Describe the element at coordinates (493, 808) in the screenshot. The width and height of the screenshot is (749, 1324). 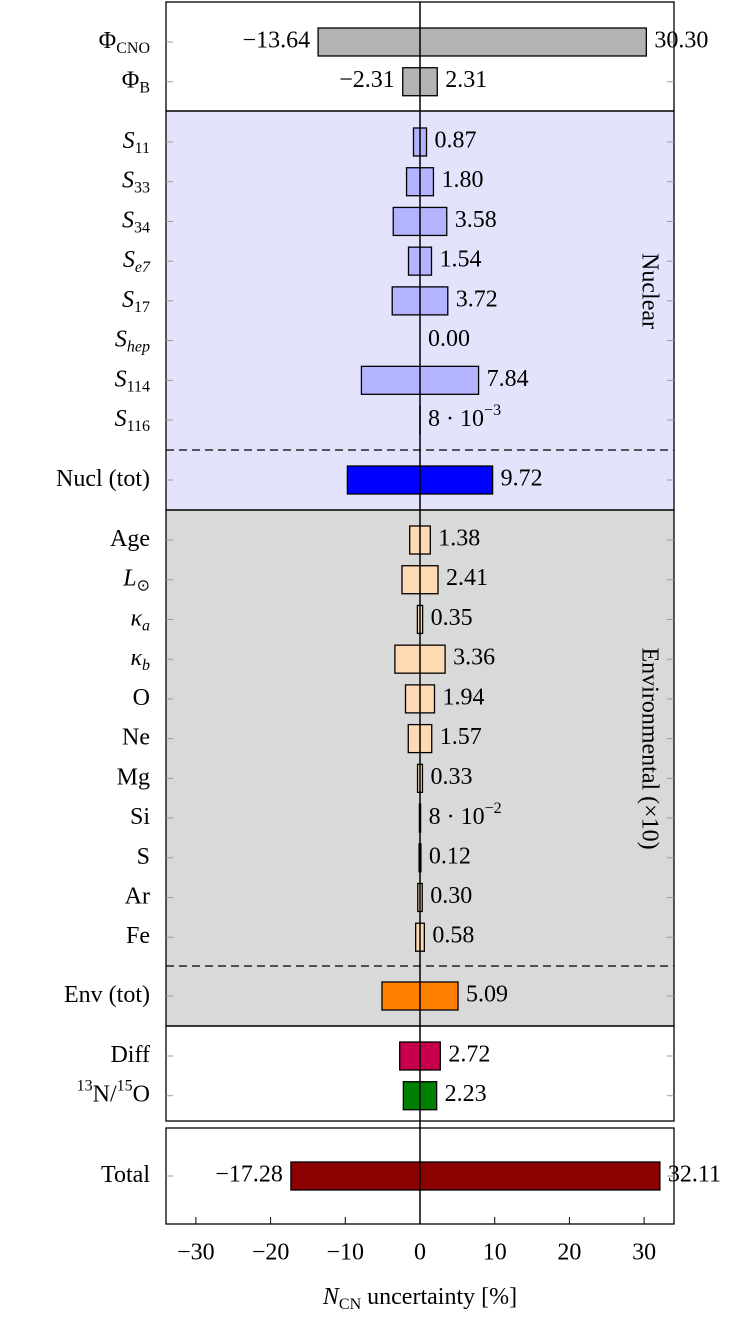
I see `text-segment: −2` at that location.